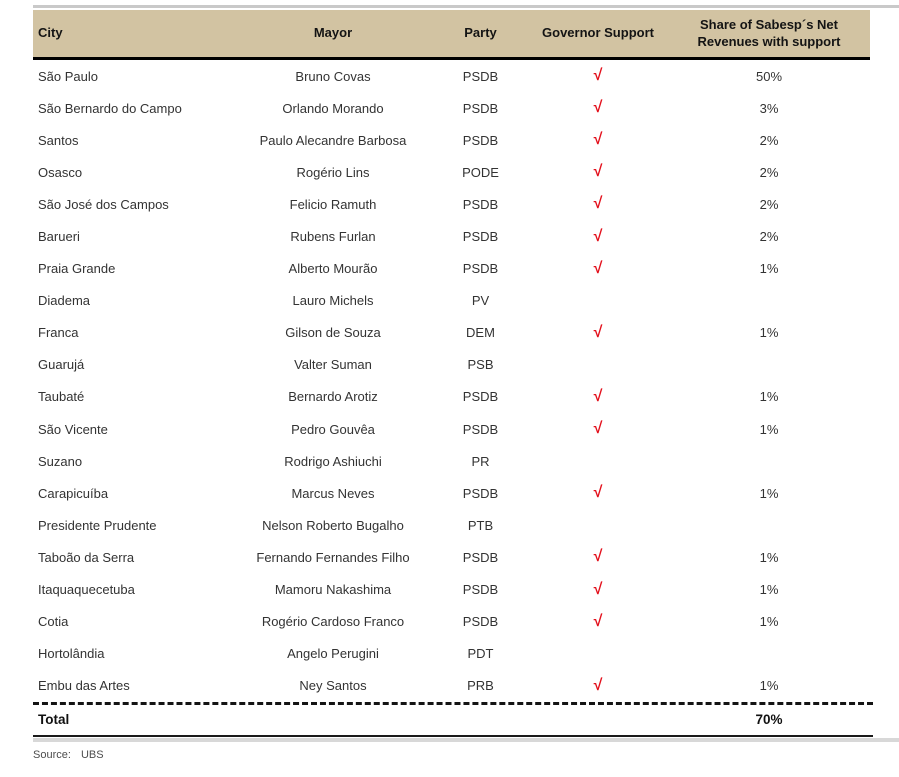 This screenshot has height=777, width=899. Describe the element at coordinates (480, 525) in the screenshot. I see `party-cell: PTB` at that location.